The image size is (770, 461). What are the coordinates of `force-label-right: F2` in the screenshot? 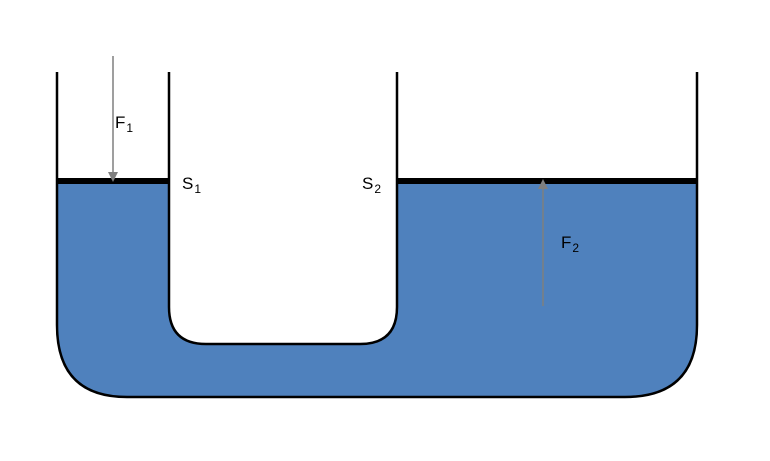 It's located at (570, 244).